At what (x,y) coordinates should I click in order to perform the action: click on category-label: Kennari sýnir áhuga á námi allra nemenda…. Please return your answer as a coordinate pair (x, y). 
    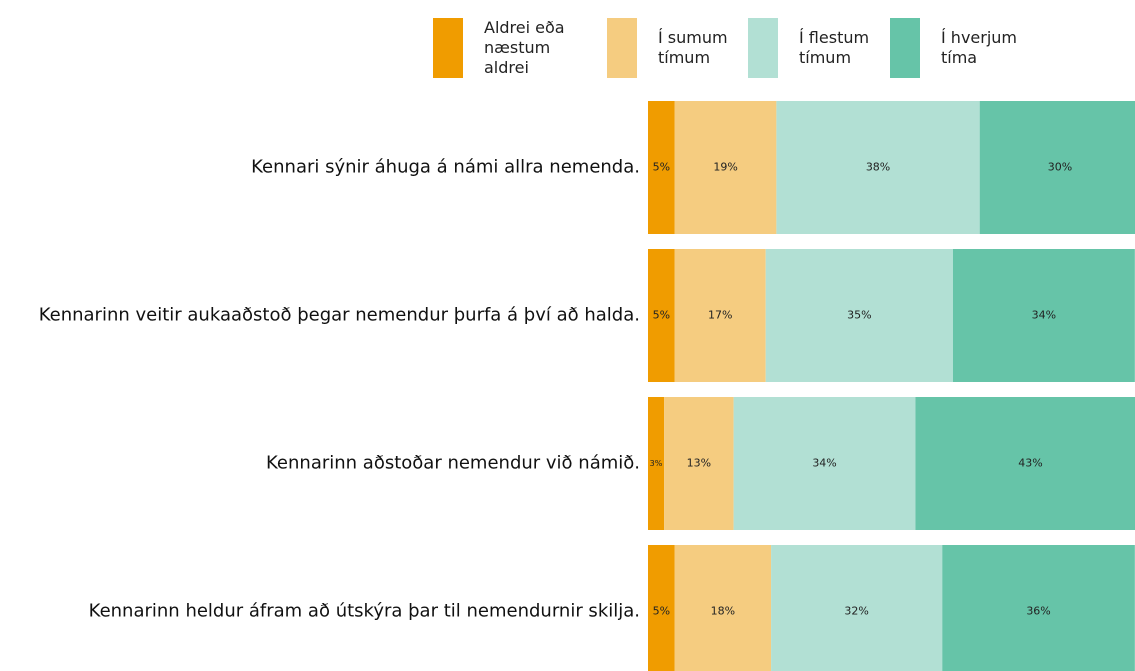
    Looking at the image, I should click on (445, 167).